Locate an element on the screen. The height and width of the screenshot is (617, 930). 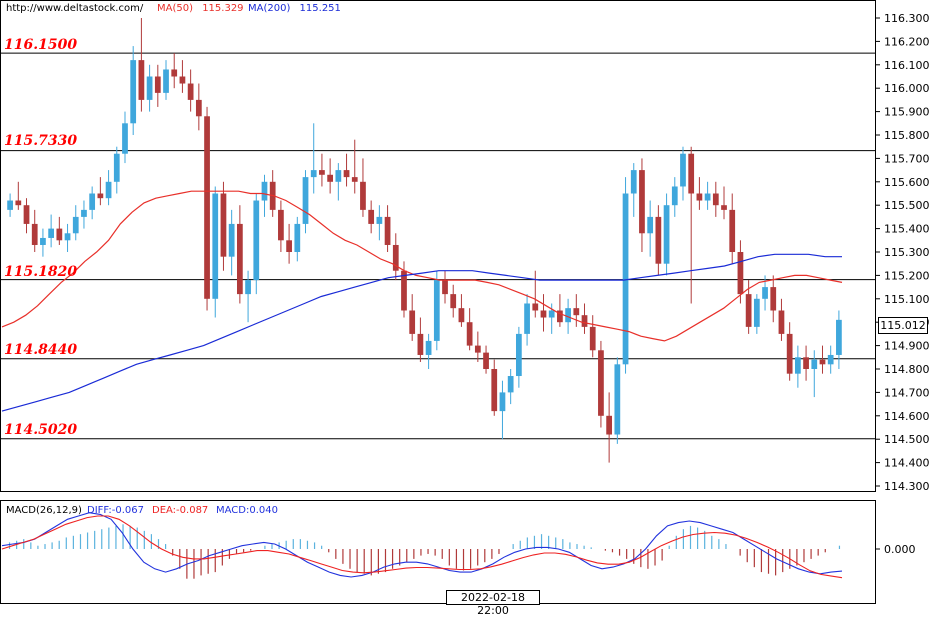
price-tick-label: 114.600 is located at coordinates (907, 416).